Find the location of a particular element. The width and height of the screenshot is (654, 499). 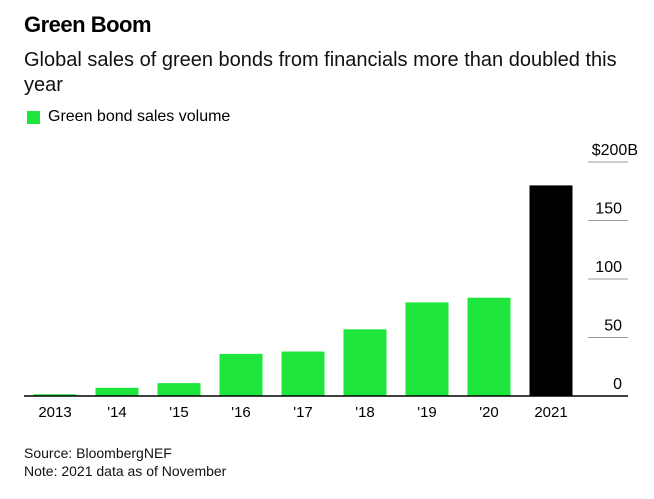

legend: Green bond sales volume is located at coordinates (128, 117).